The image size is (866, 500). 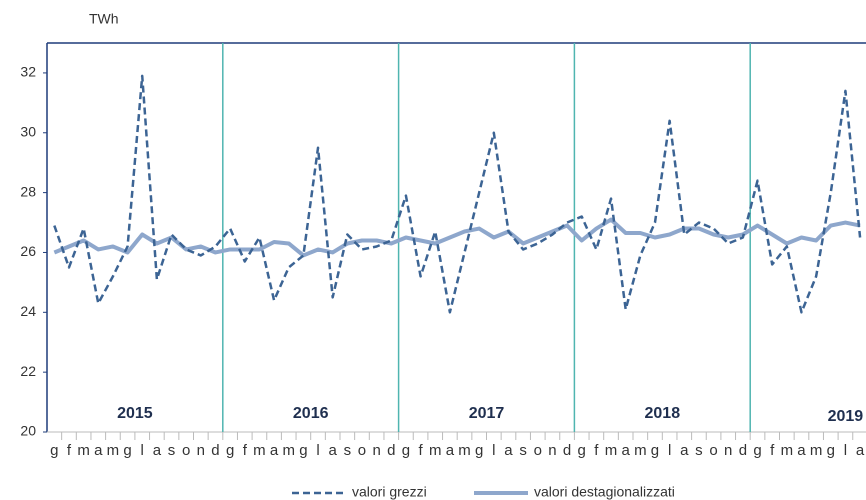 What do you see at coordinates (457, 237) in the screenshot?
I see `series-line` at bounding box center [457, 237].